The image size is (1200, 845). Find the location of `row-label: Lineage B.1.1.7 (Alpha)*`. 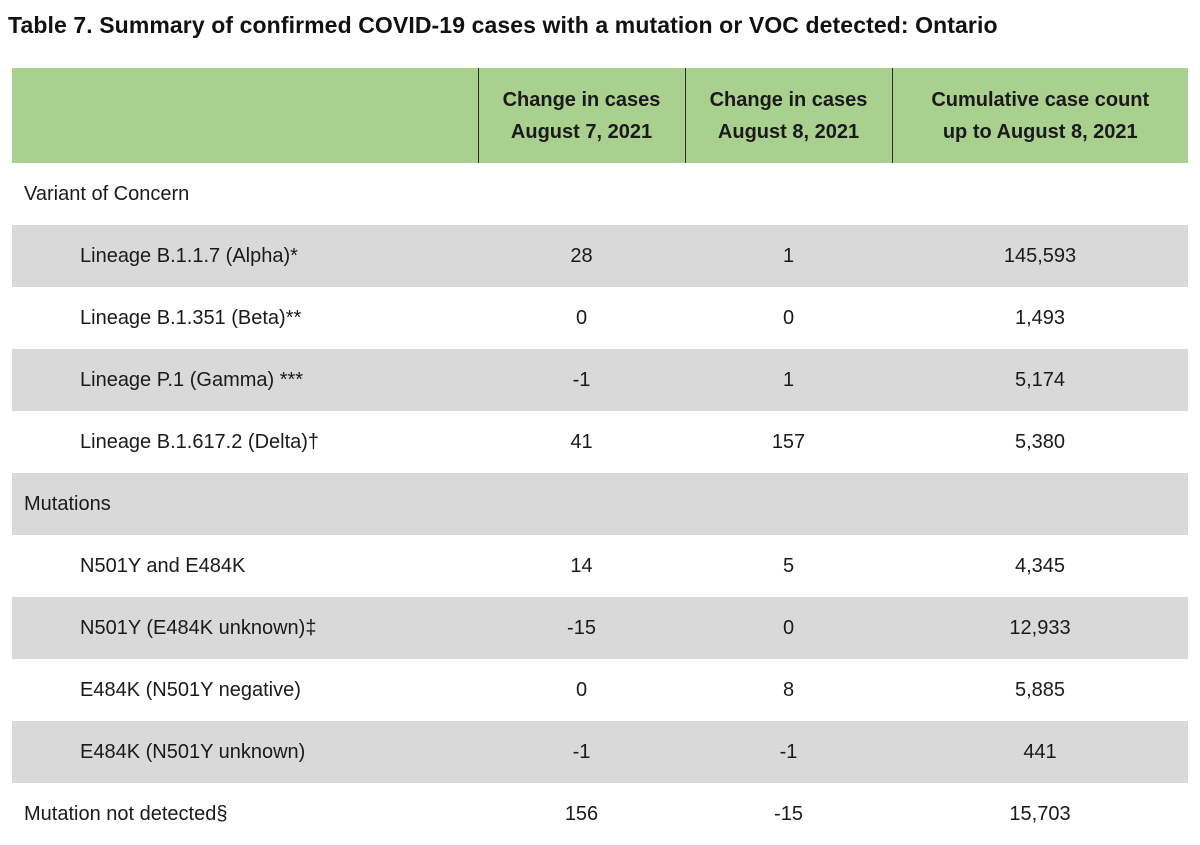

row-label: Lineage B.1.1.7 (Alpha)* is located at coordinates (245, 256).